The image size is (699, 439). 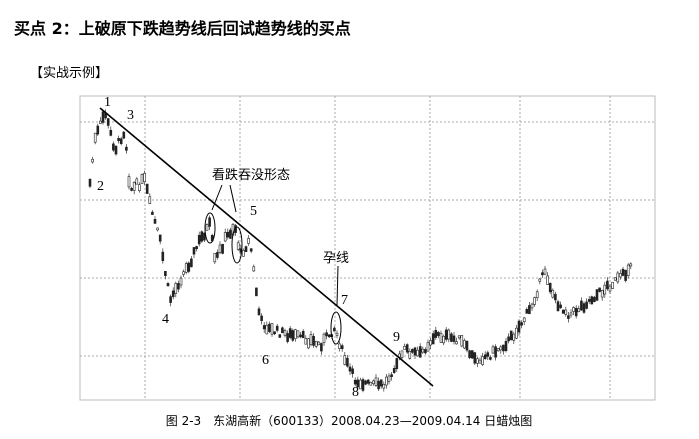 What do you see at coordinates (182, 28) in the screenshot?
I see `page-title: 买点 2：上破原下跌趋势线后回试趋势线的买点` at bounding box center [182, 28].